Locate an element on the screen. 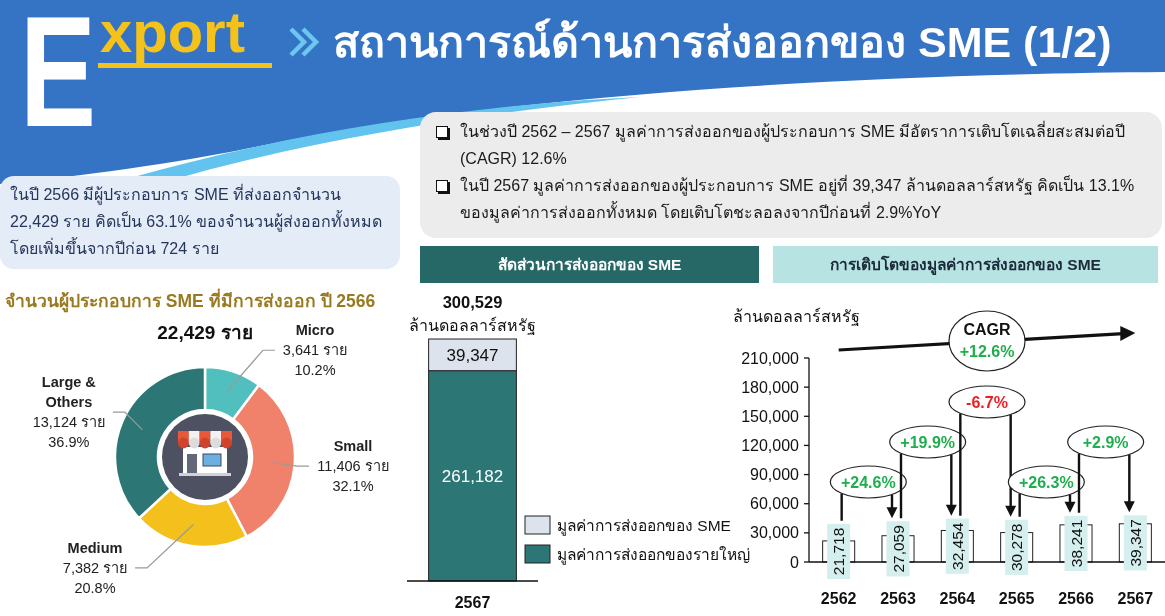 The image size is (1165, 616). legend-label: มูลค่าการส่งออกของ SME is located at coordinates (644, 526).